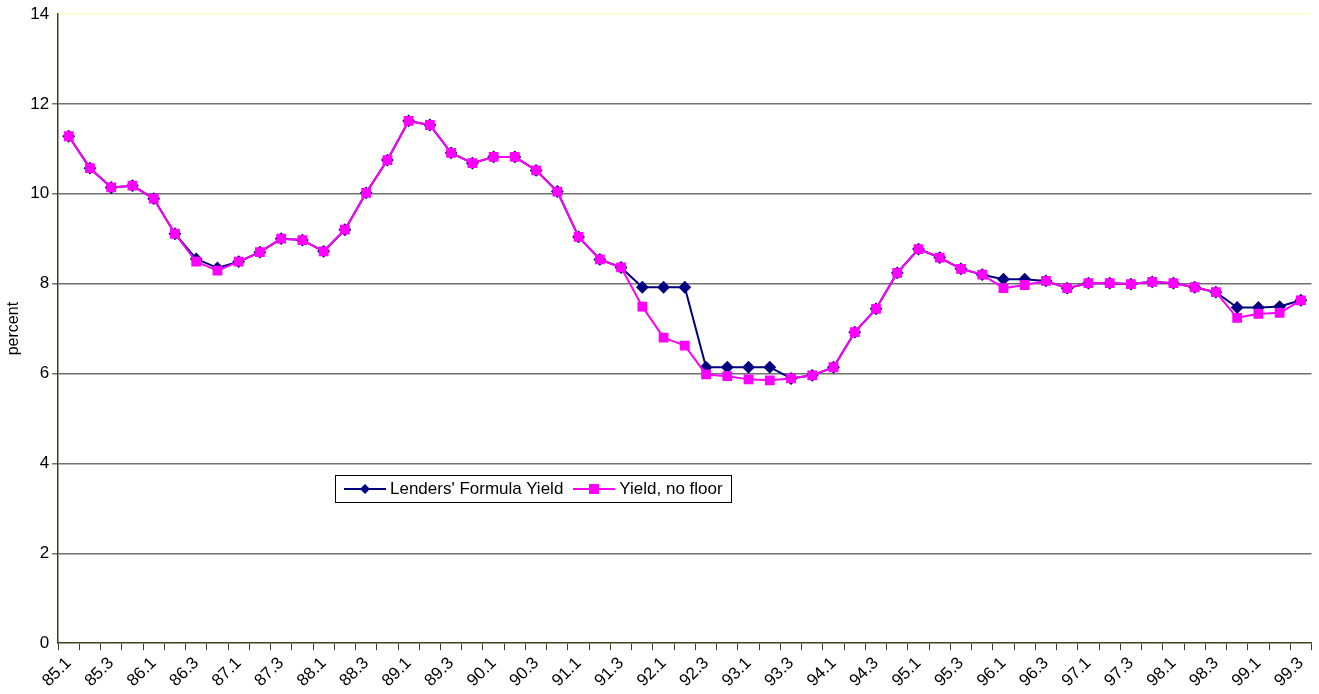 This screenshot has width=1319, height=694. What do you see at coordinates (56, 671) in the screenshot?
I see `x-tick-label: 85.1` at bounding box center [56, 671].